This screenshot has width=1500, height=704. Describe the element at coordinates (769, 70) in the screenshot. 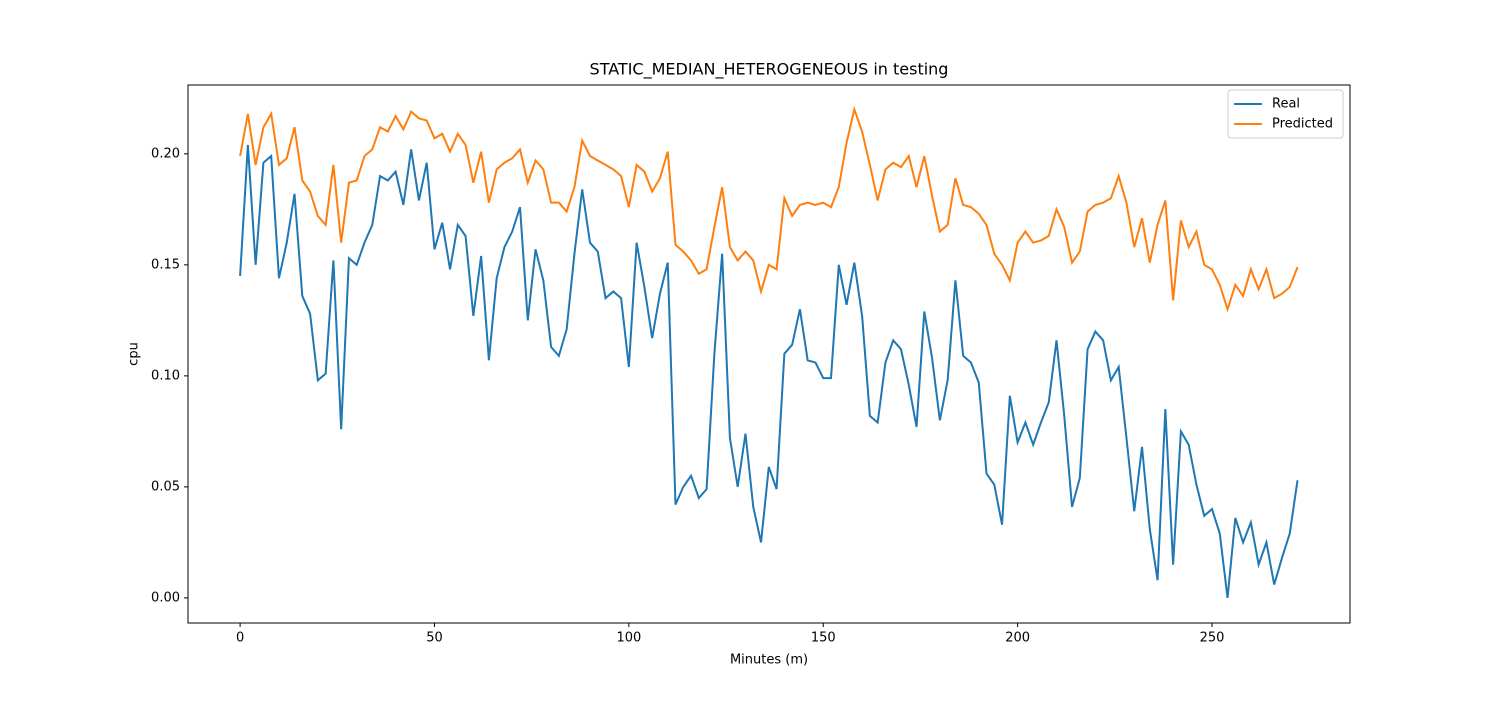

I see `chart-title: STATIC_MEDIAN_HETEROGENEOUS in testing` at that location.